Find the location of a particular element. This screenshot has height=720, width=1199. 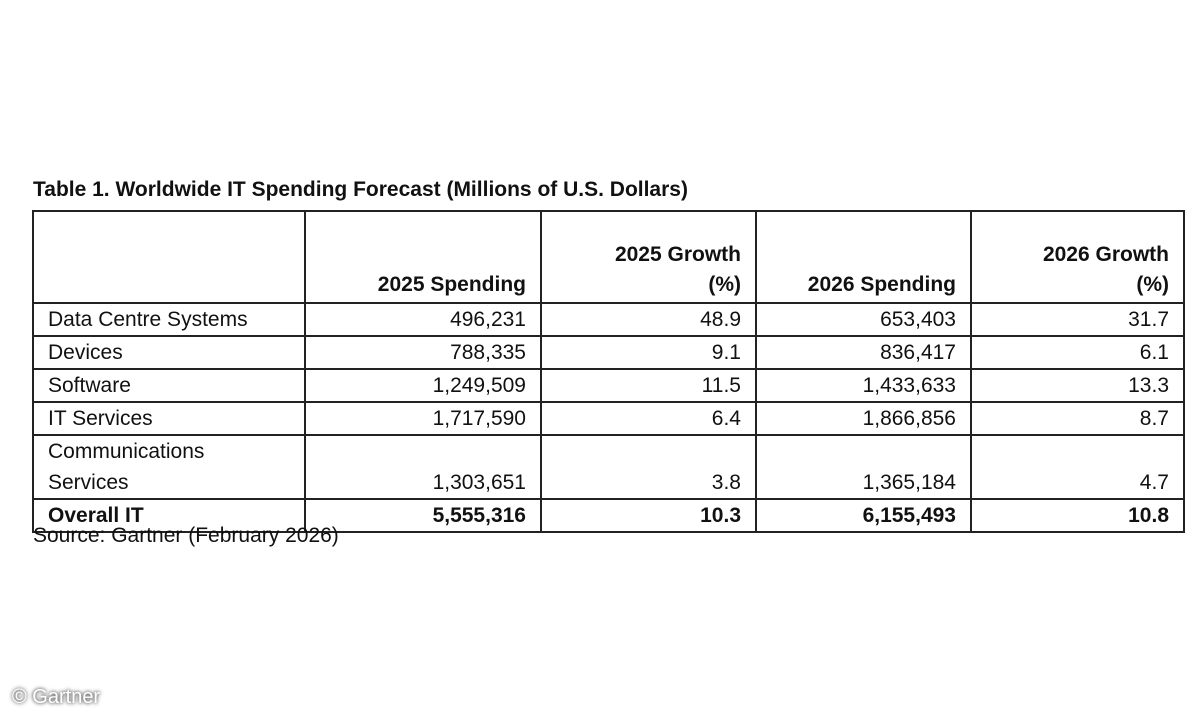

row-label: Devices is located at coordinates (169, 352).